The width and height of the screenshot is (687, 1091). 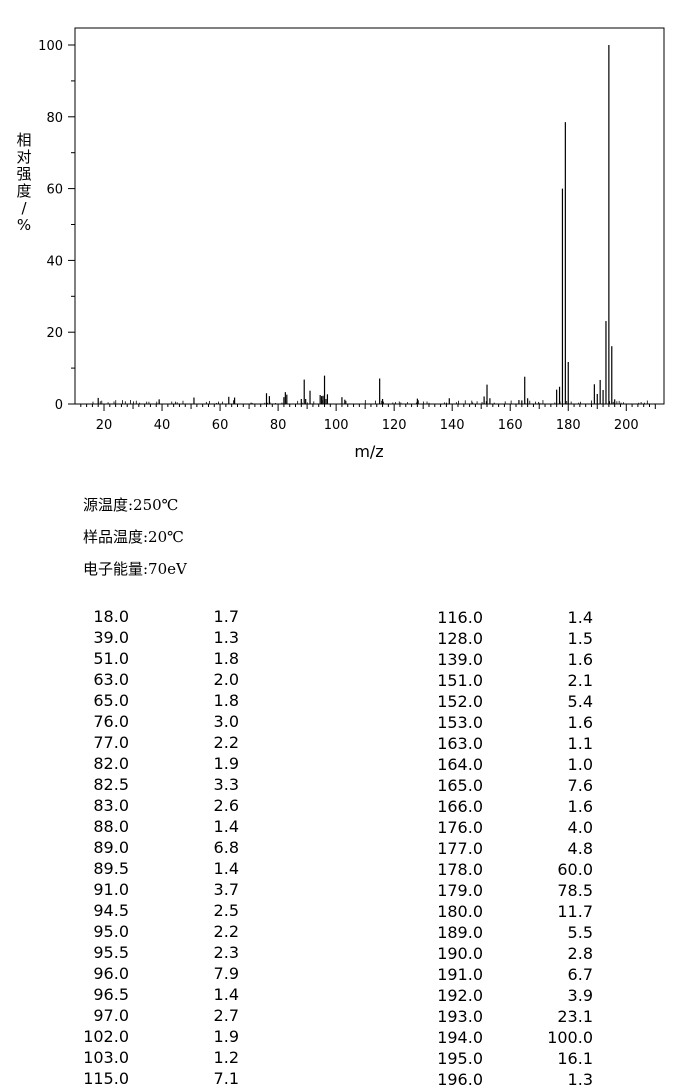 I want to click on peak-row: 91.0 3.7, so click(x=343, y=890).